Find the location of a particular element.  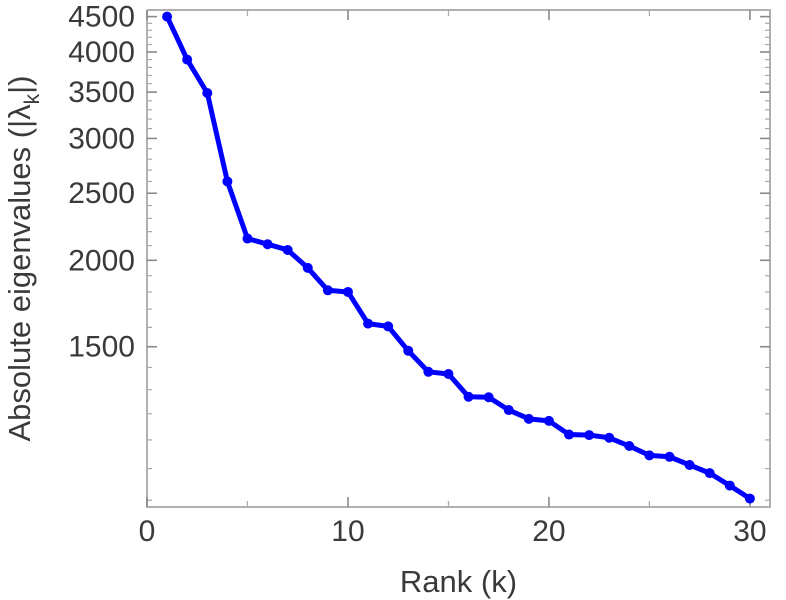

x-tick-label: 30 is located at coordinates (749, 531).